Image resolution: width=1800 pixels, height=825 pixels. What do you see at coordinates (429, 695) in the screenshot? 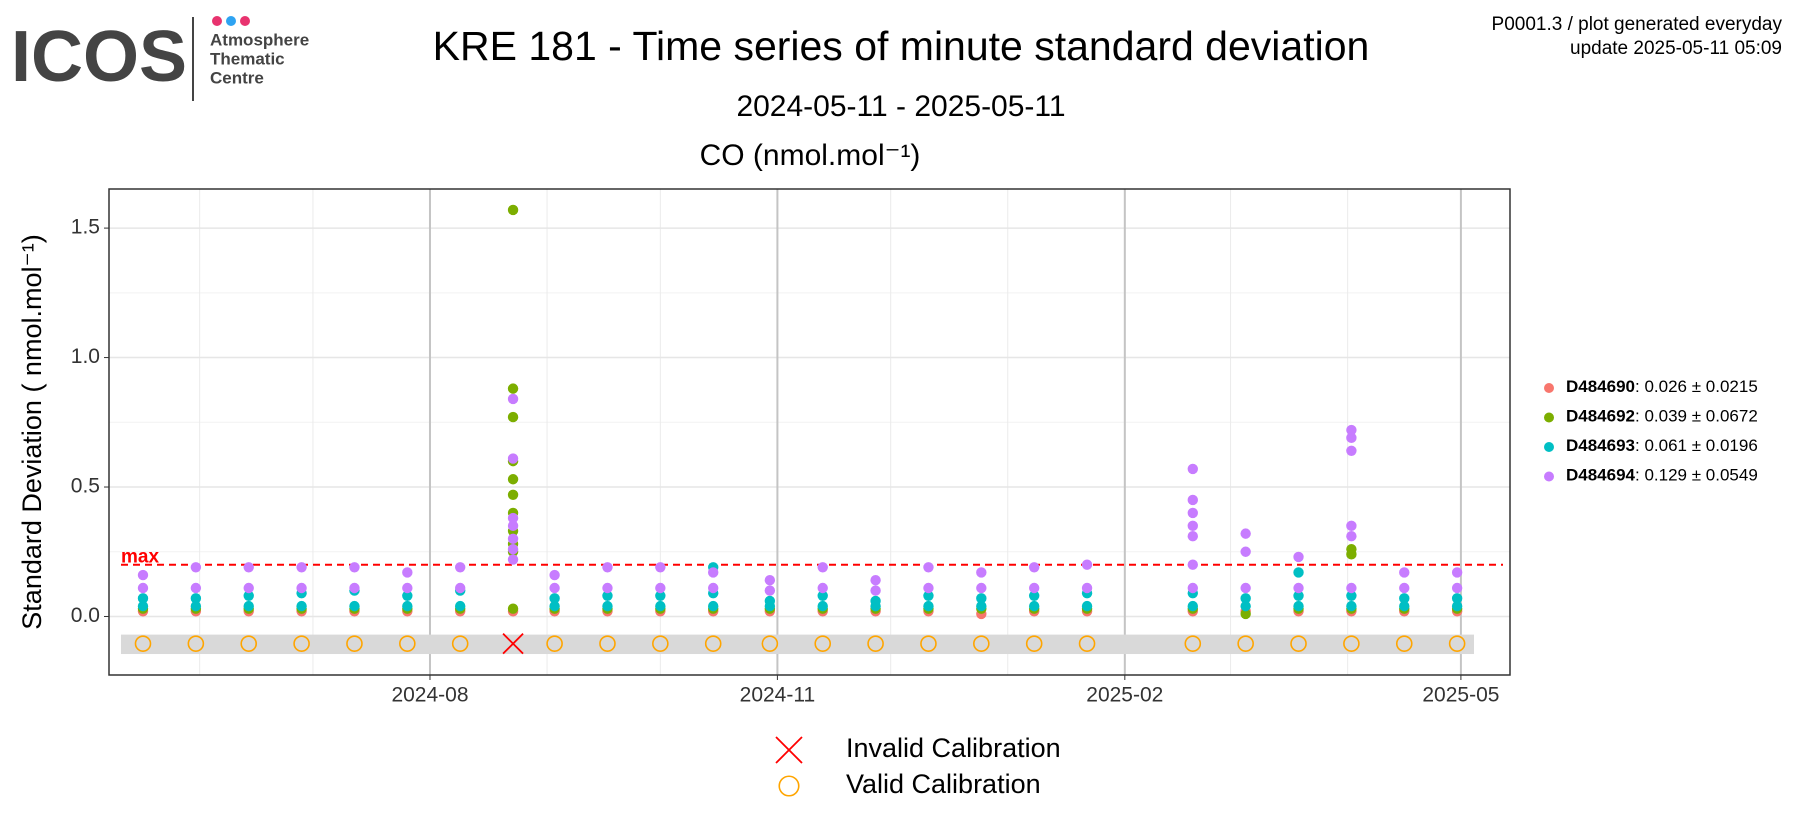
I see `x-tick-label: 2024-08` at bounding box center [429, 695].